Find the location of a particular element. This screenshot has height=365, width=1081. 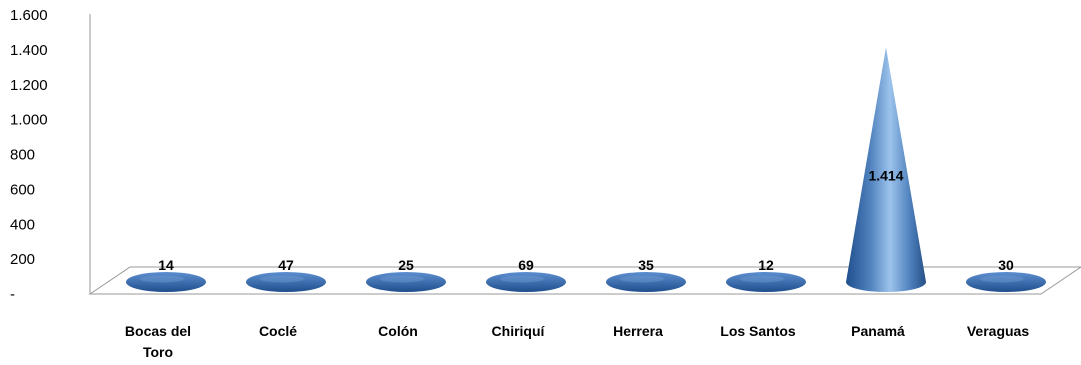

category-label: Panamá is located at coordinates (878, 331).